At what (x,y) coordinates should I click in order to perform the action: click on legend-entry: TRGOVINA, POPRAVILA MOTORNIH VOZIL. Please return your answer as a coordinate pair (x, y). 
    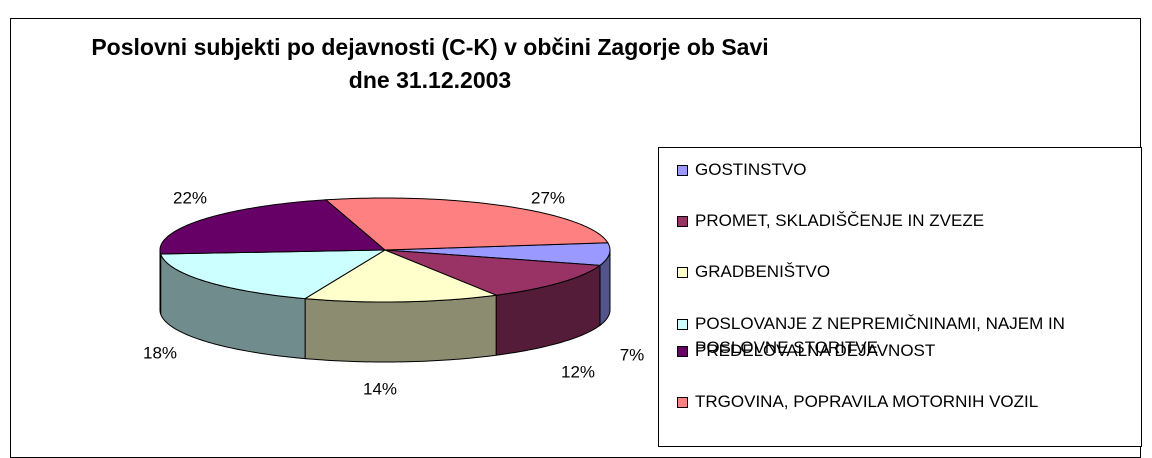
    Looking at the image, I should click on (906, 402).